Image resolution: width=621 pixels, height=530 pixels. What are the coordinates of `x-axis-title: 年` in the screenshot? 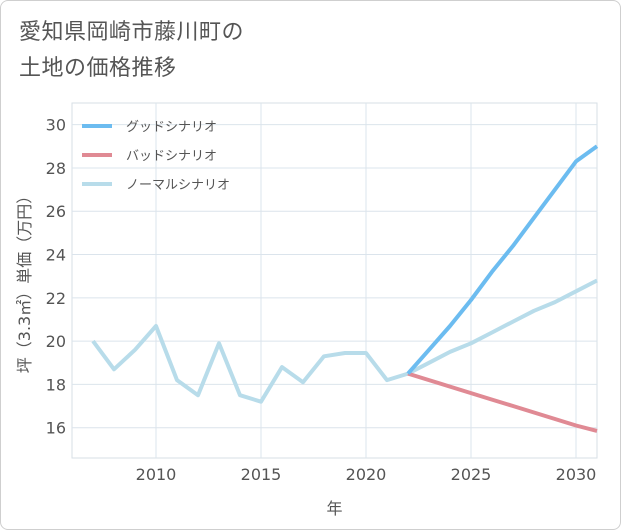 It's located at (334, 508).